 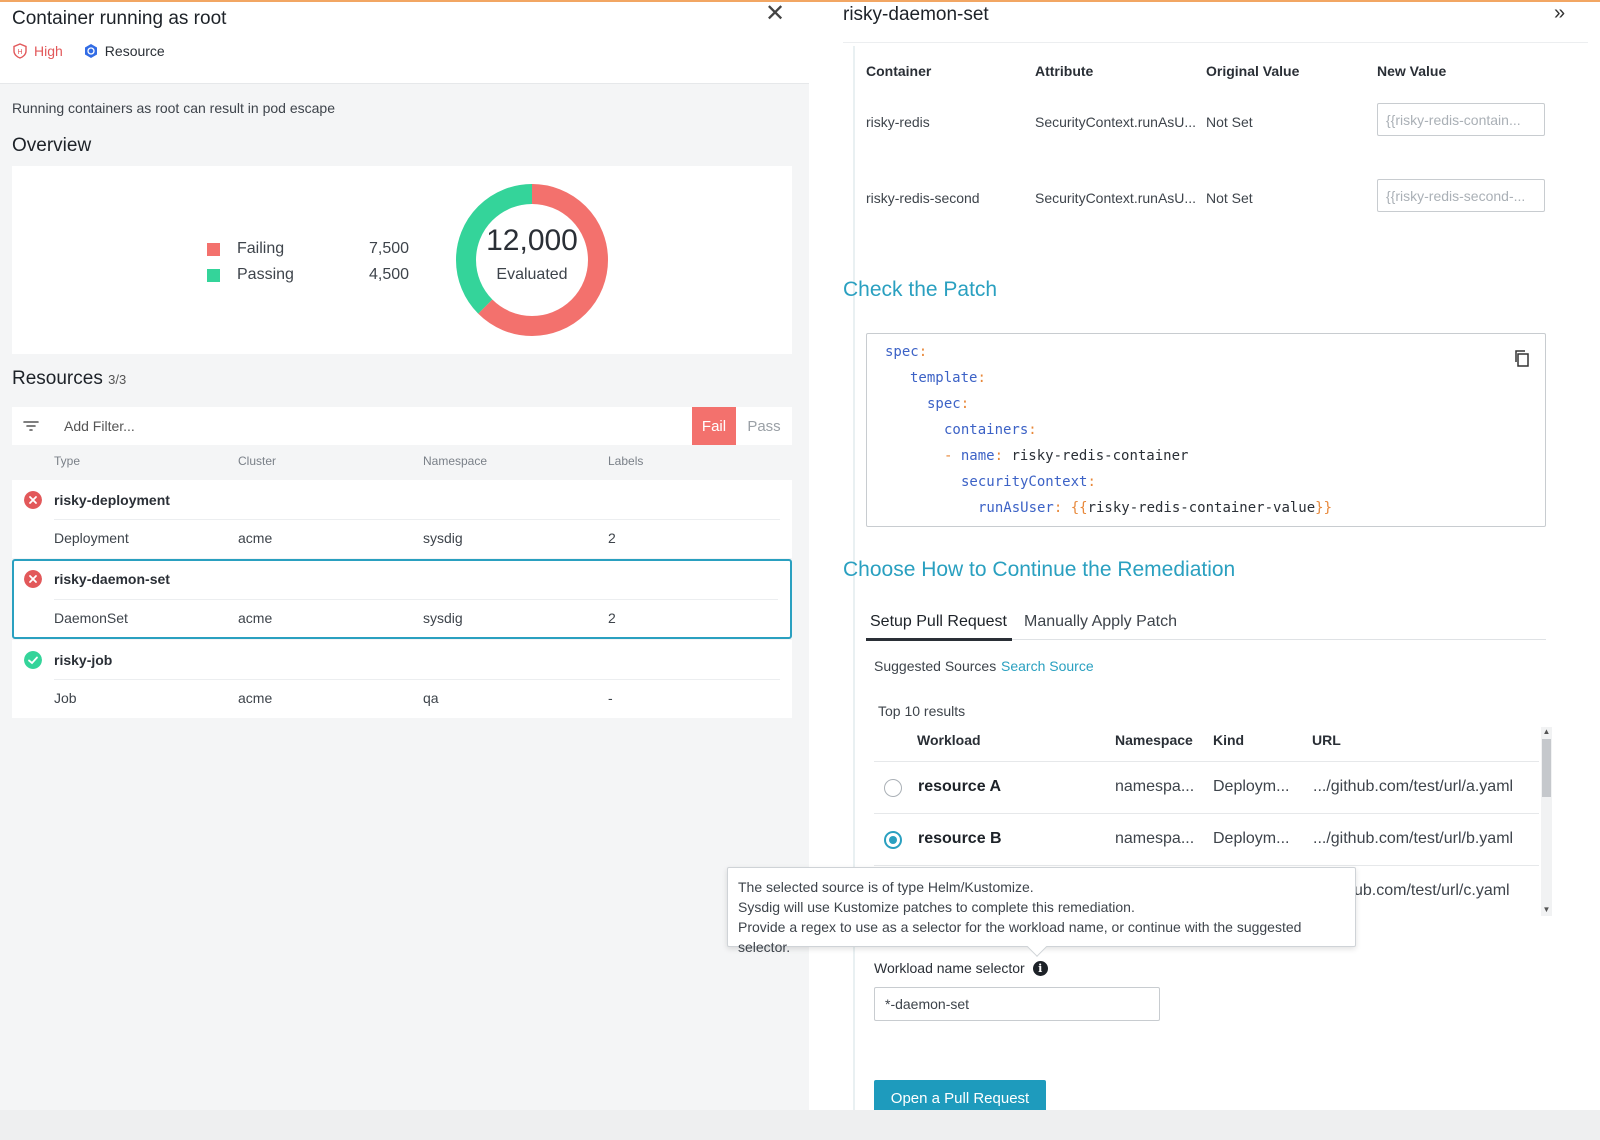 I want to click on scroll-down-arrow: ▼, so click(x=1546, y=909).